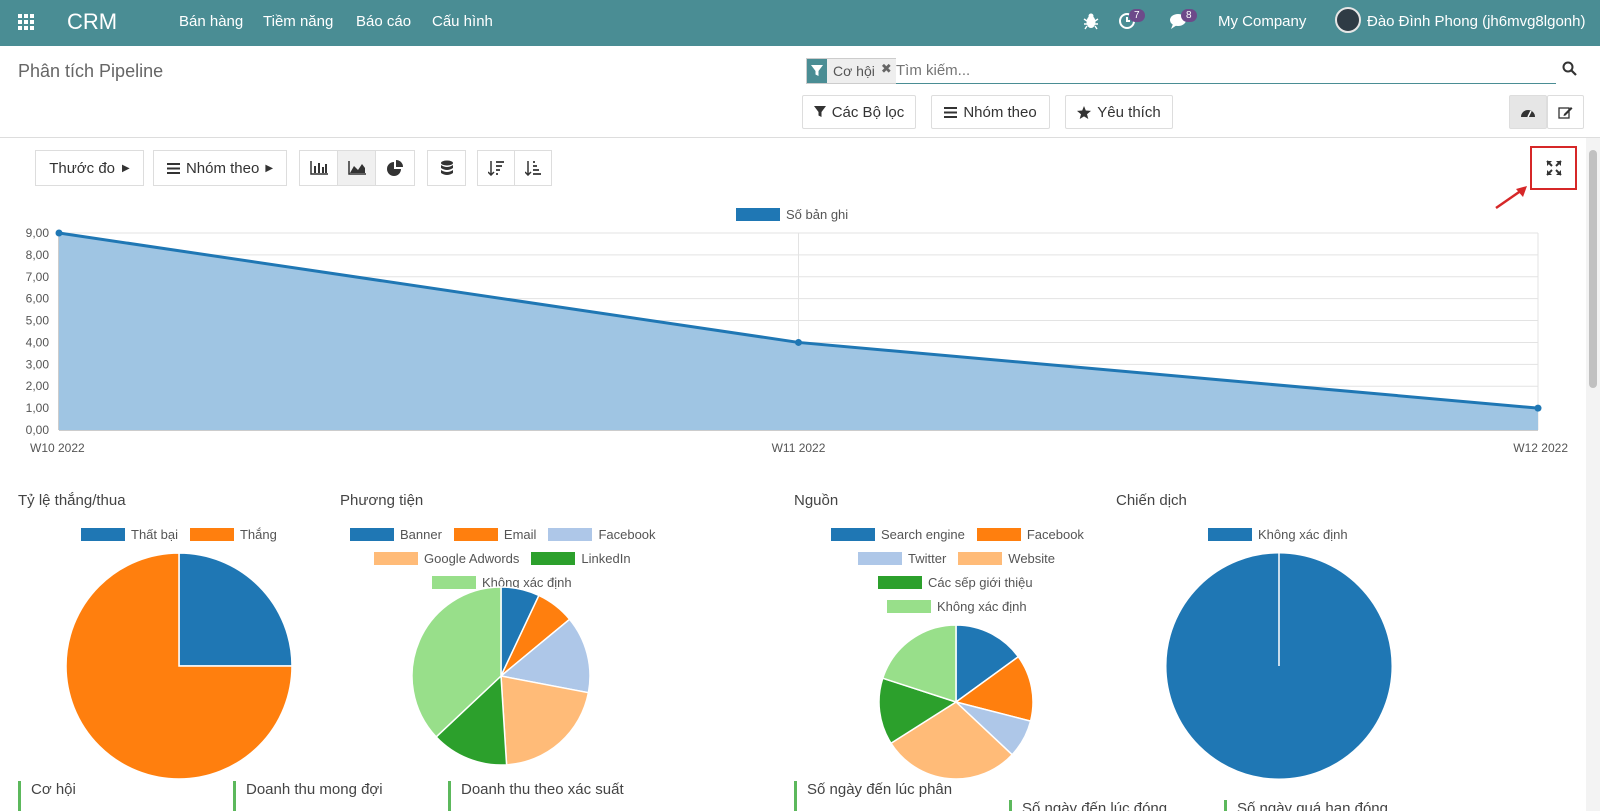  I want to click on pie-legend-medium-row1: Banner Email Facebook, so click(509, 534).